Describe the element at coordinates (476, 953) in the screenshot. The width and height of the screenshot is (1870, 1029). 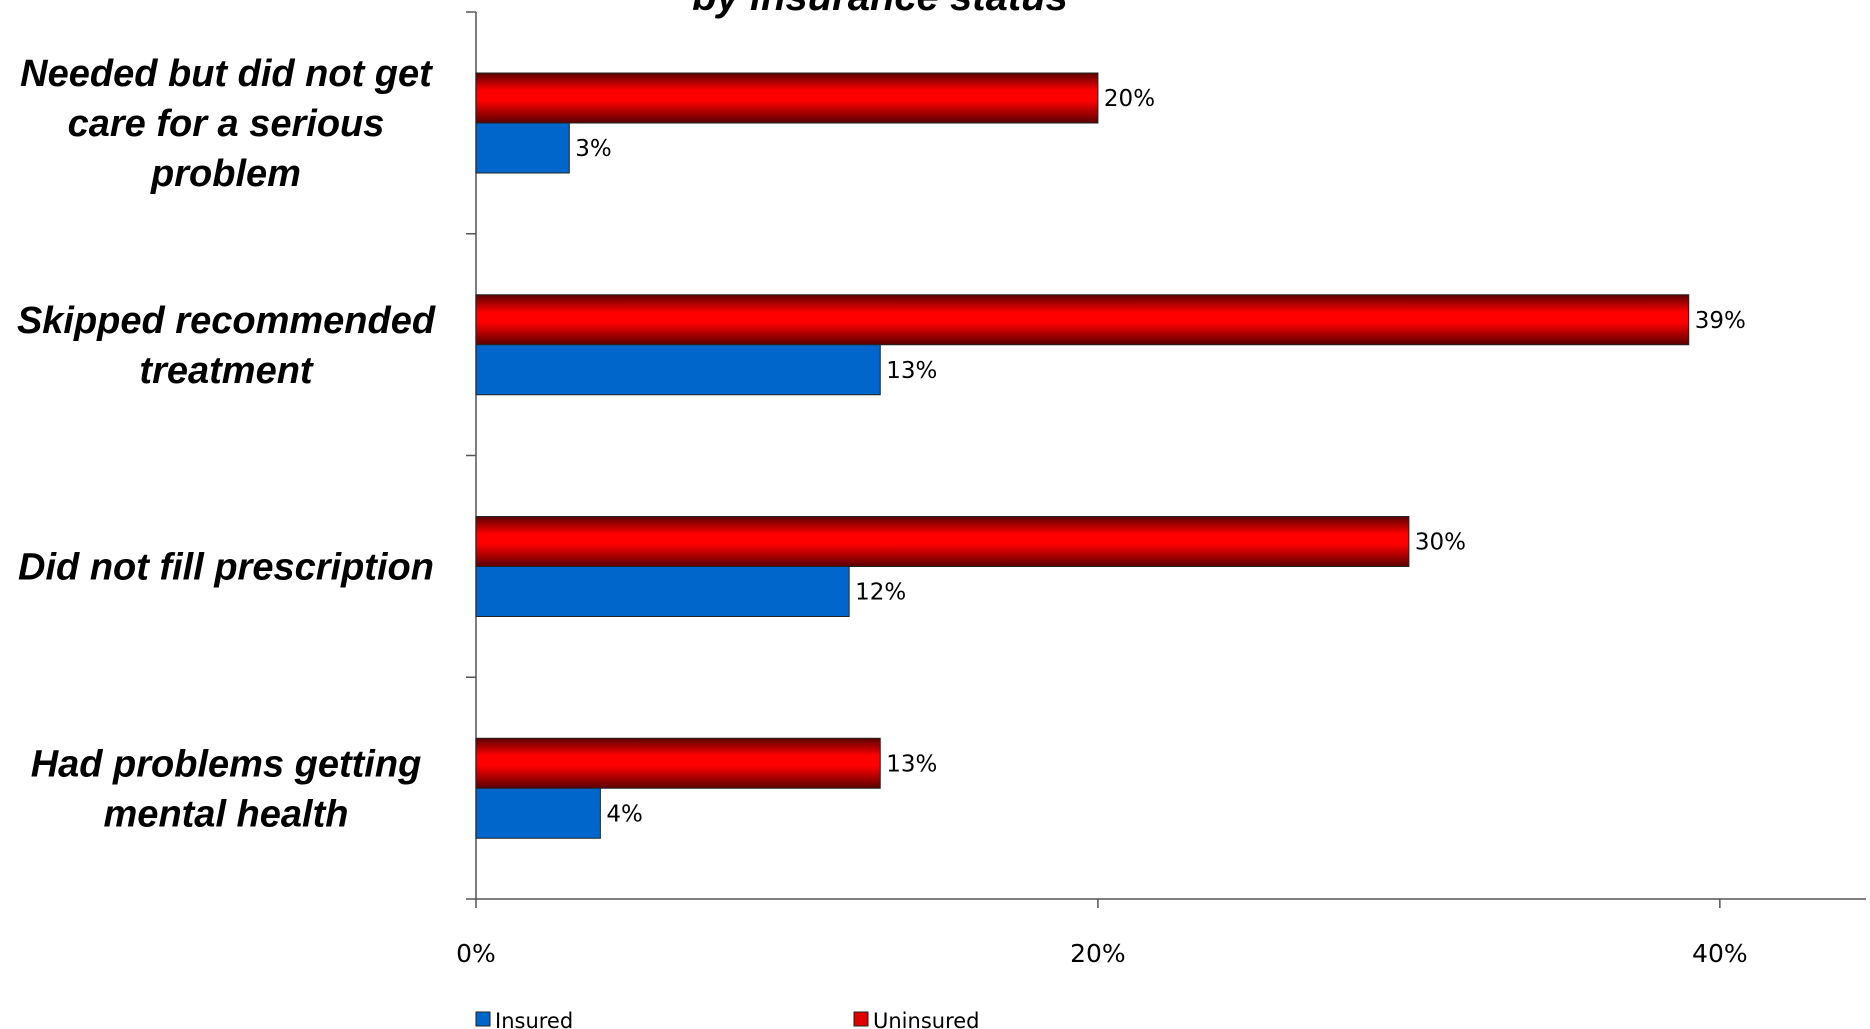
I see `x-tick-label: 0%` at that location.